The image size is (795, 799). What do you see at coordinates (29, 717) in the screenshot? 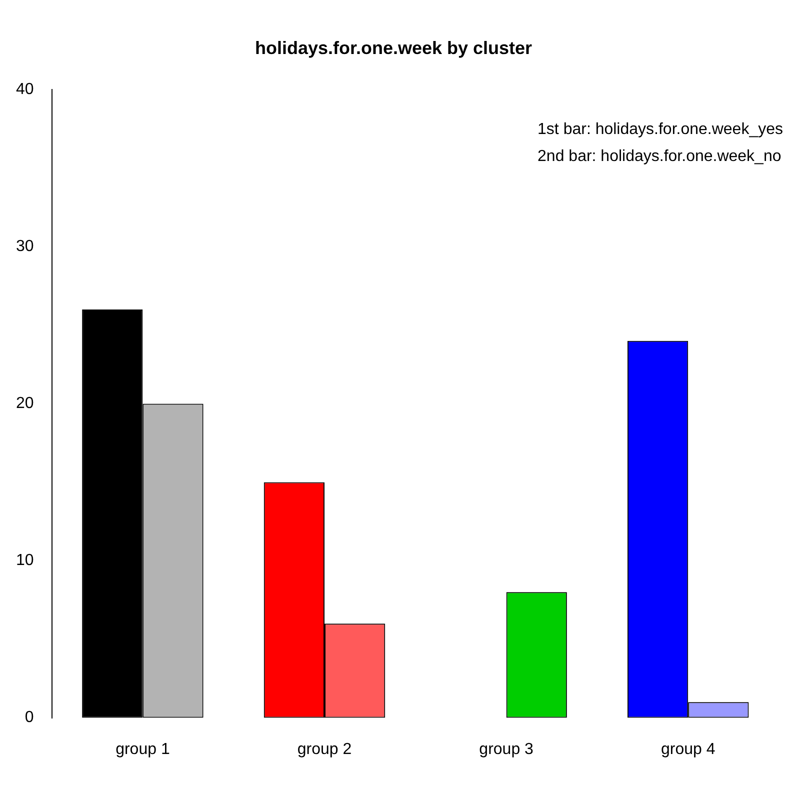
I see `y-tick-label: 0` at bounding box center [29, 717].